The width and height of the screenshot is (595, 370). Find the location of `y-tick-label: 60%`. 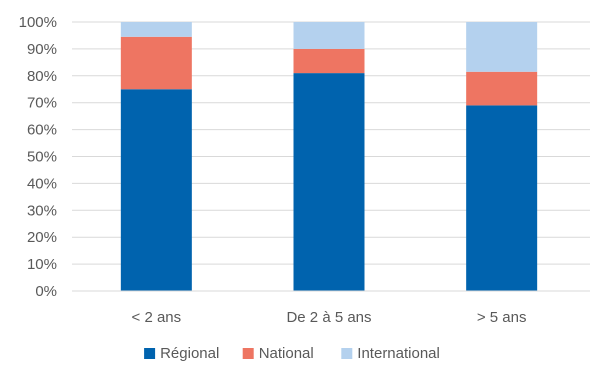

y-tick-label: 60% is located at coordinates (42, 130).